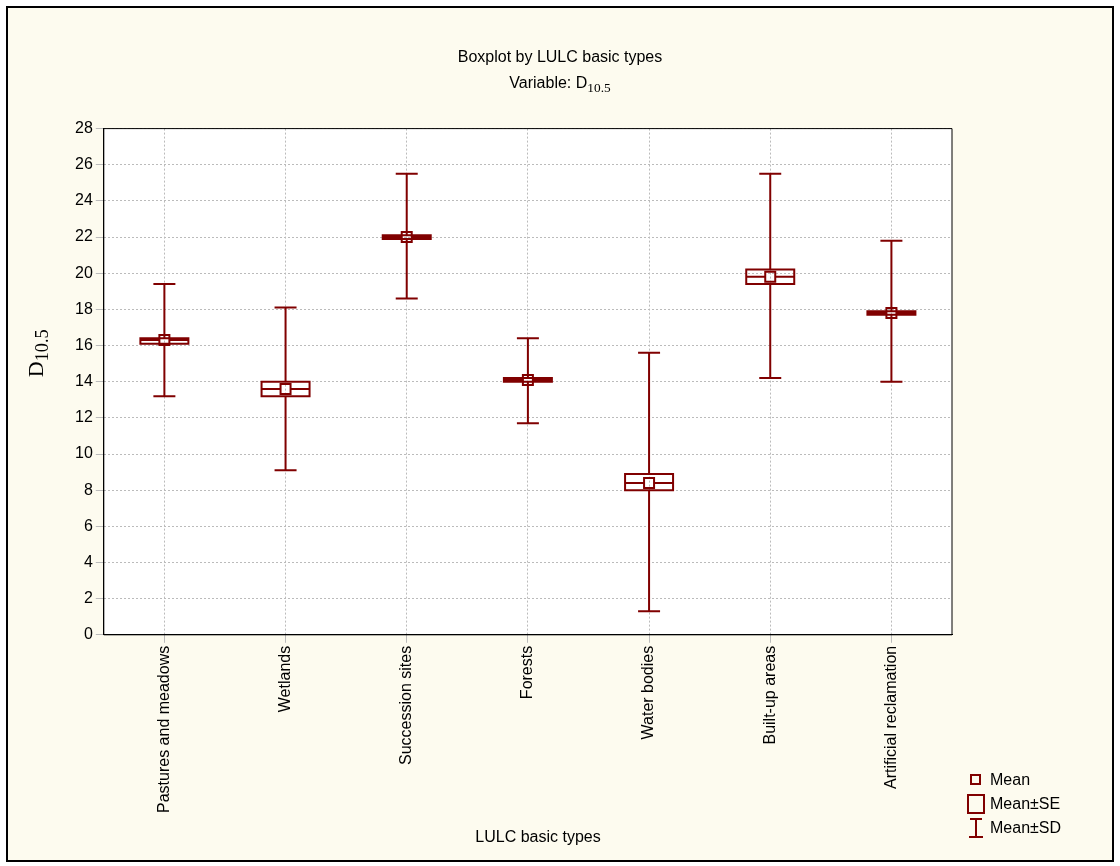  What do you see at coordinates (84, 308) in the screenshot?
I see `y-tick-label: 18` at bounding box center [84, 308].